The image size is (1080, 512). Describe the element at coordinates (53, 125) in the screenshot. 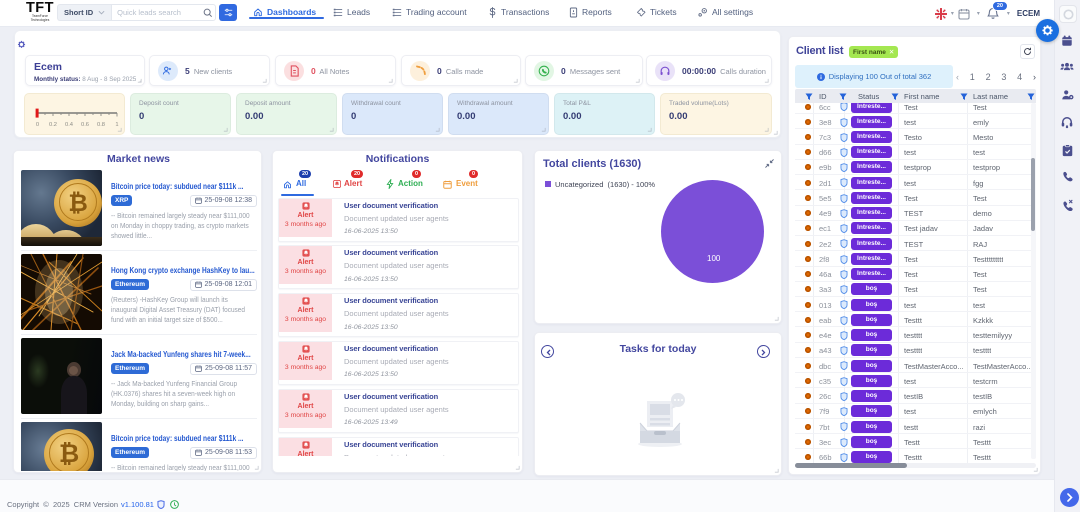

I see `svg-text: 0.2` at that location.